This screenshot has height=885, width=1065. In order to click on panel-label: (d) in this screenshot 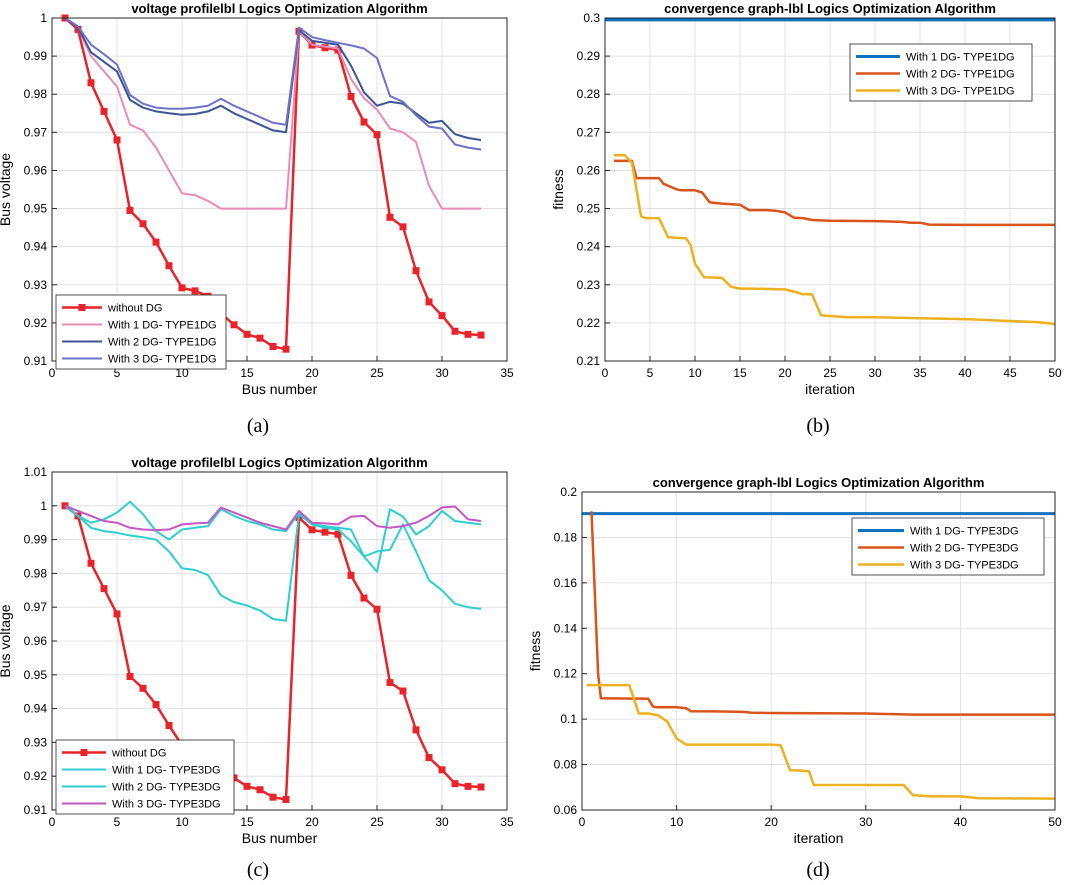, I will do `click(817, 870)`.